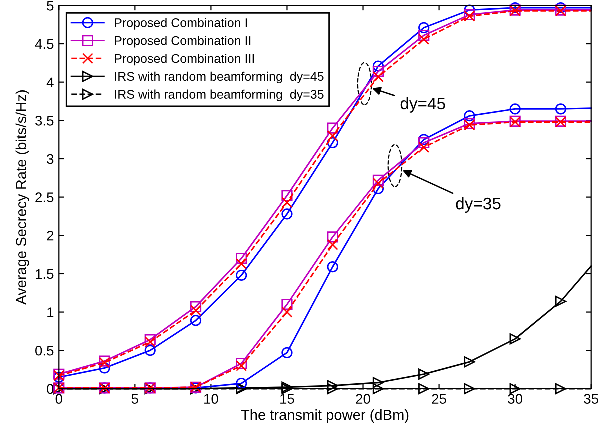 The height and width of the screenshot is (438, 616). What do you see at coordinates (50, 6) in the screenshot?
I see `y-tick-label: 5` at bounding box center [50, 6].